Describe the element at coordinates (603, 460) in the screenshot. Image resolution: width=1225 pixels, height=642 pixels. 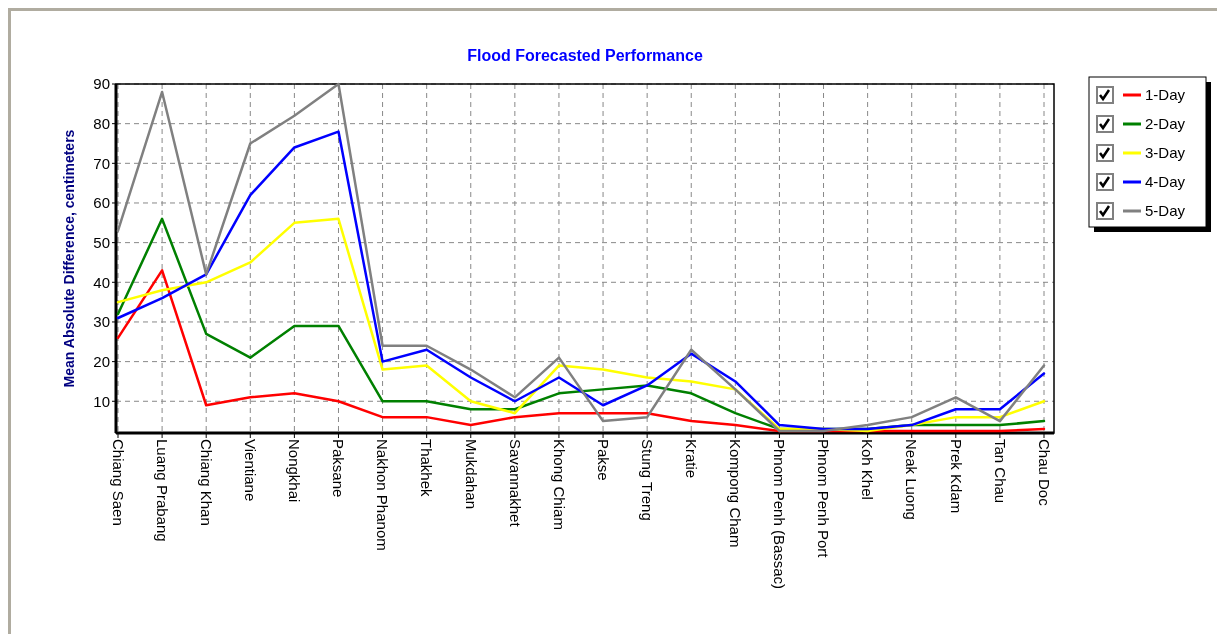
I see `x-tick-label: Pakse` at that location.